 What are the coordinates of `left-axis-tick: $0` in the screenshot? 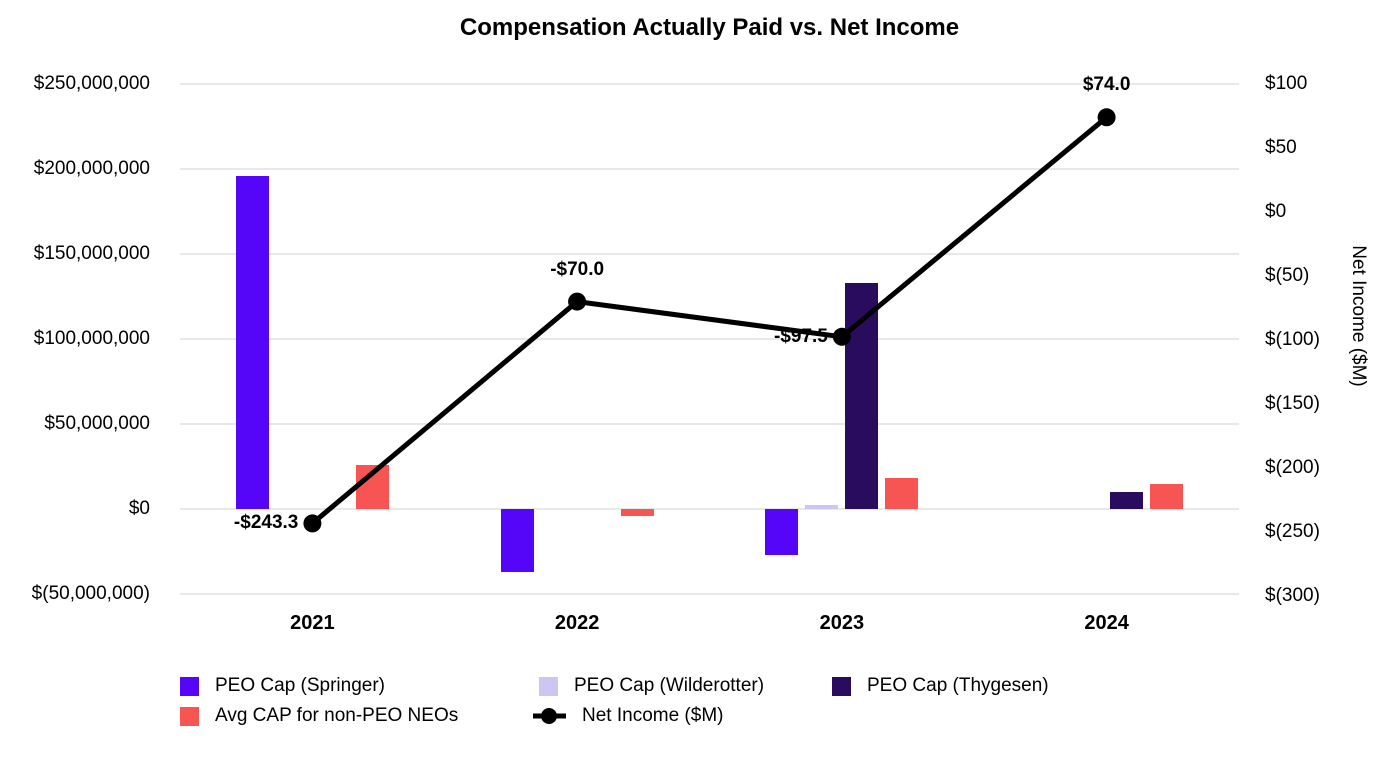 It's located at (139, 508).